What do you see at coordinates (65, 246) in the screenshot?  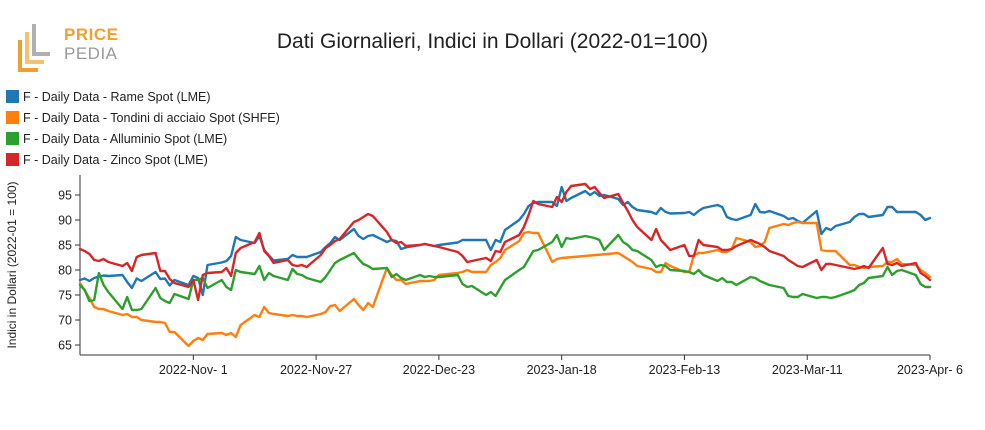 I see `y-tick-label: 85` at bounding box center [65, 246].